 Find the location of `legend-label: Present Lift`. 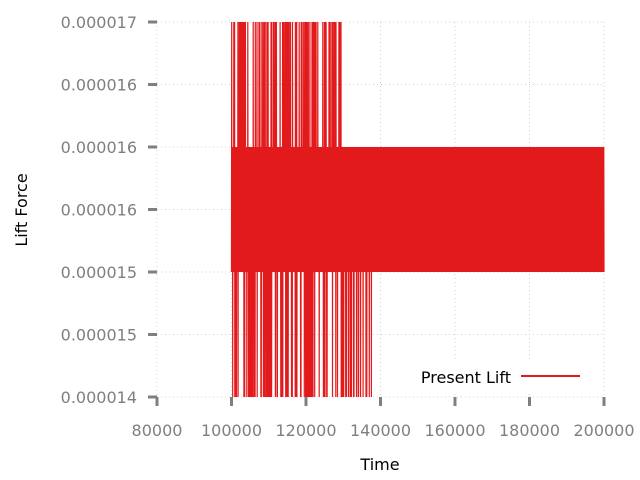

legend-label: Present Lift is located at coordinates (466, 377).